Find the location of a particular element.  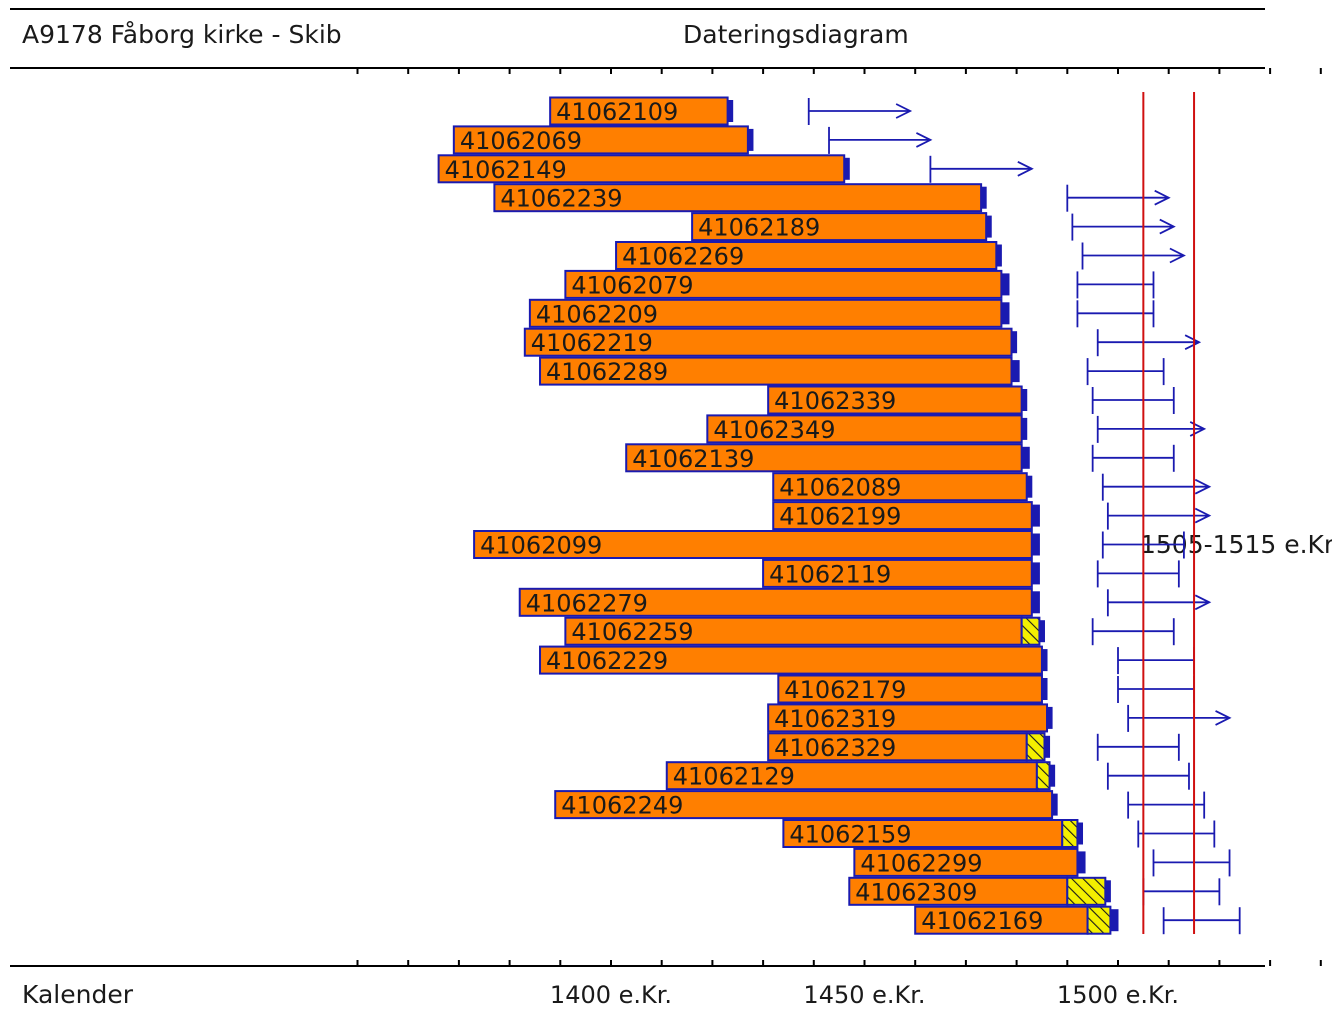

sample-bar-41062089: 41062089 is located at coordinates (902, 487).